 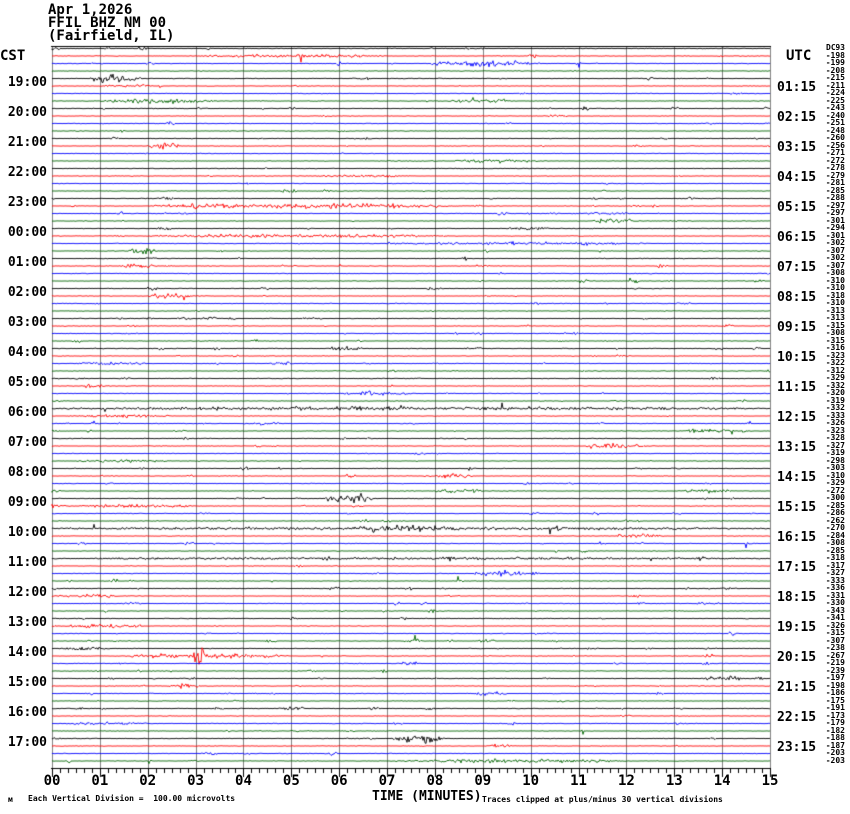 I want to click on dc-offset-value: -272, so click(x=835, y=490).